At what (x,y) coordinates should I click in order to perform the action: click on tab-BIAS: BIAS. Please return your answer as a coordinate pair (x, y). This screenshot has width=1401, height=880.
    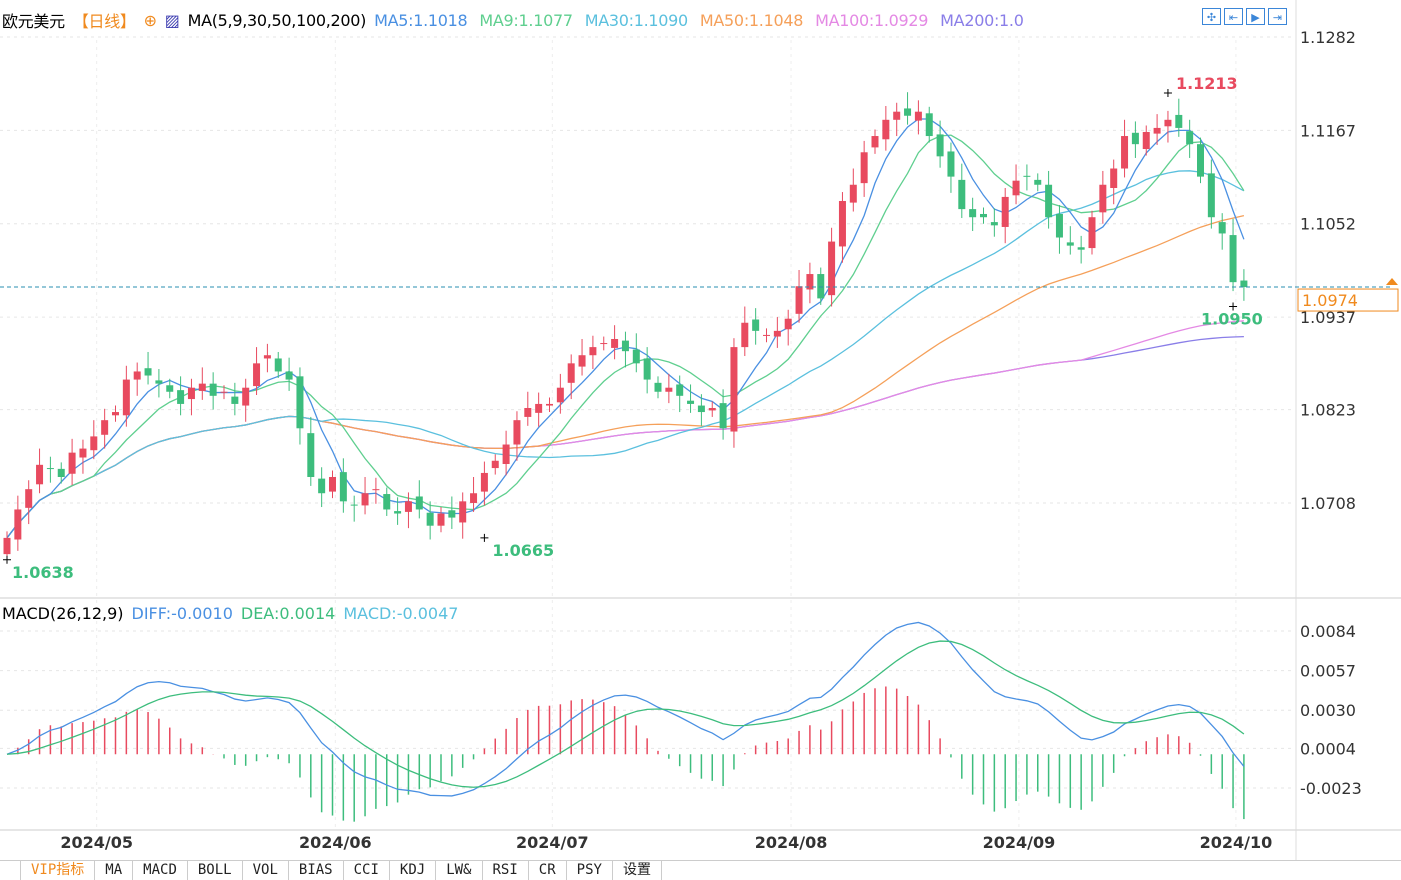
    Looking at the image, I should click on (316, 870).